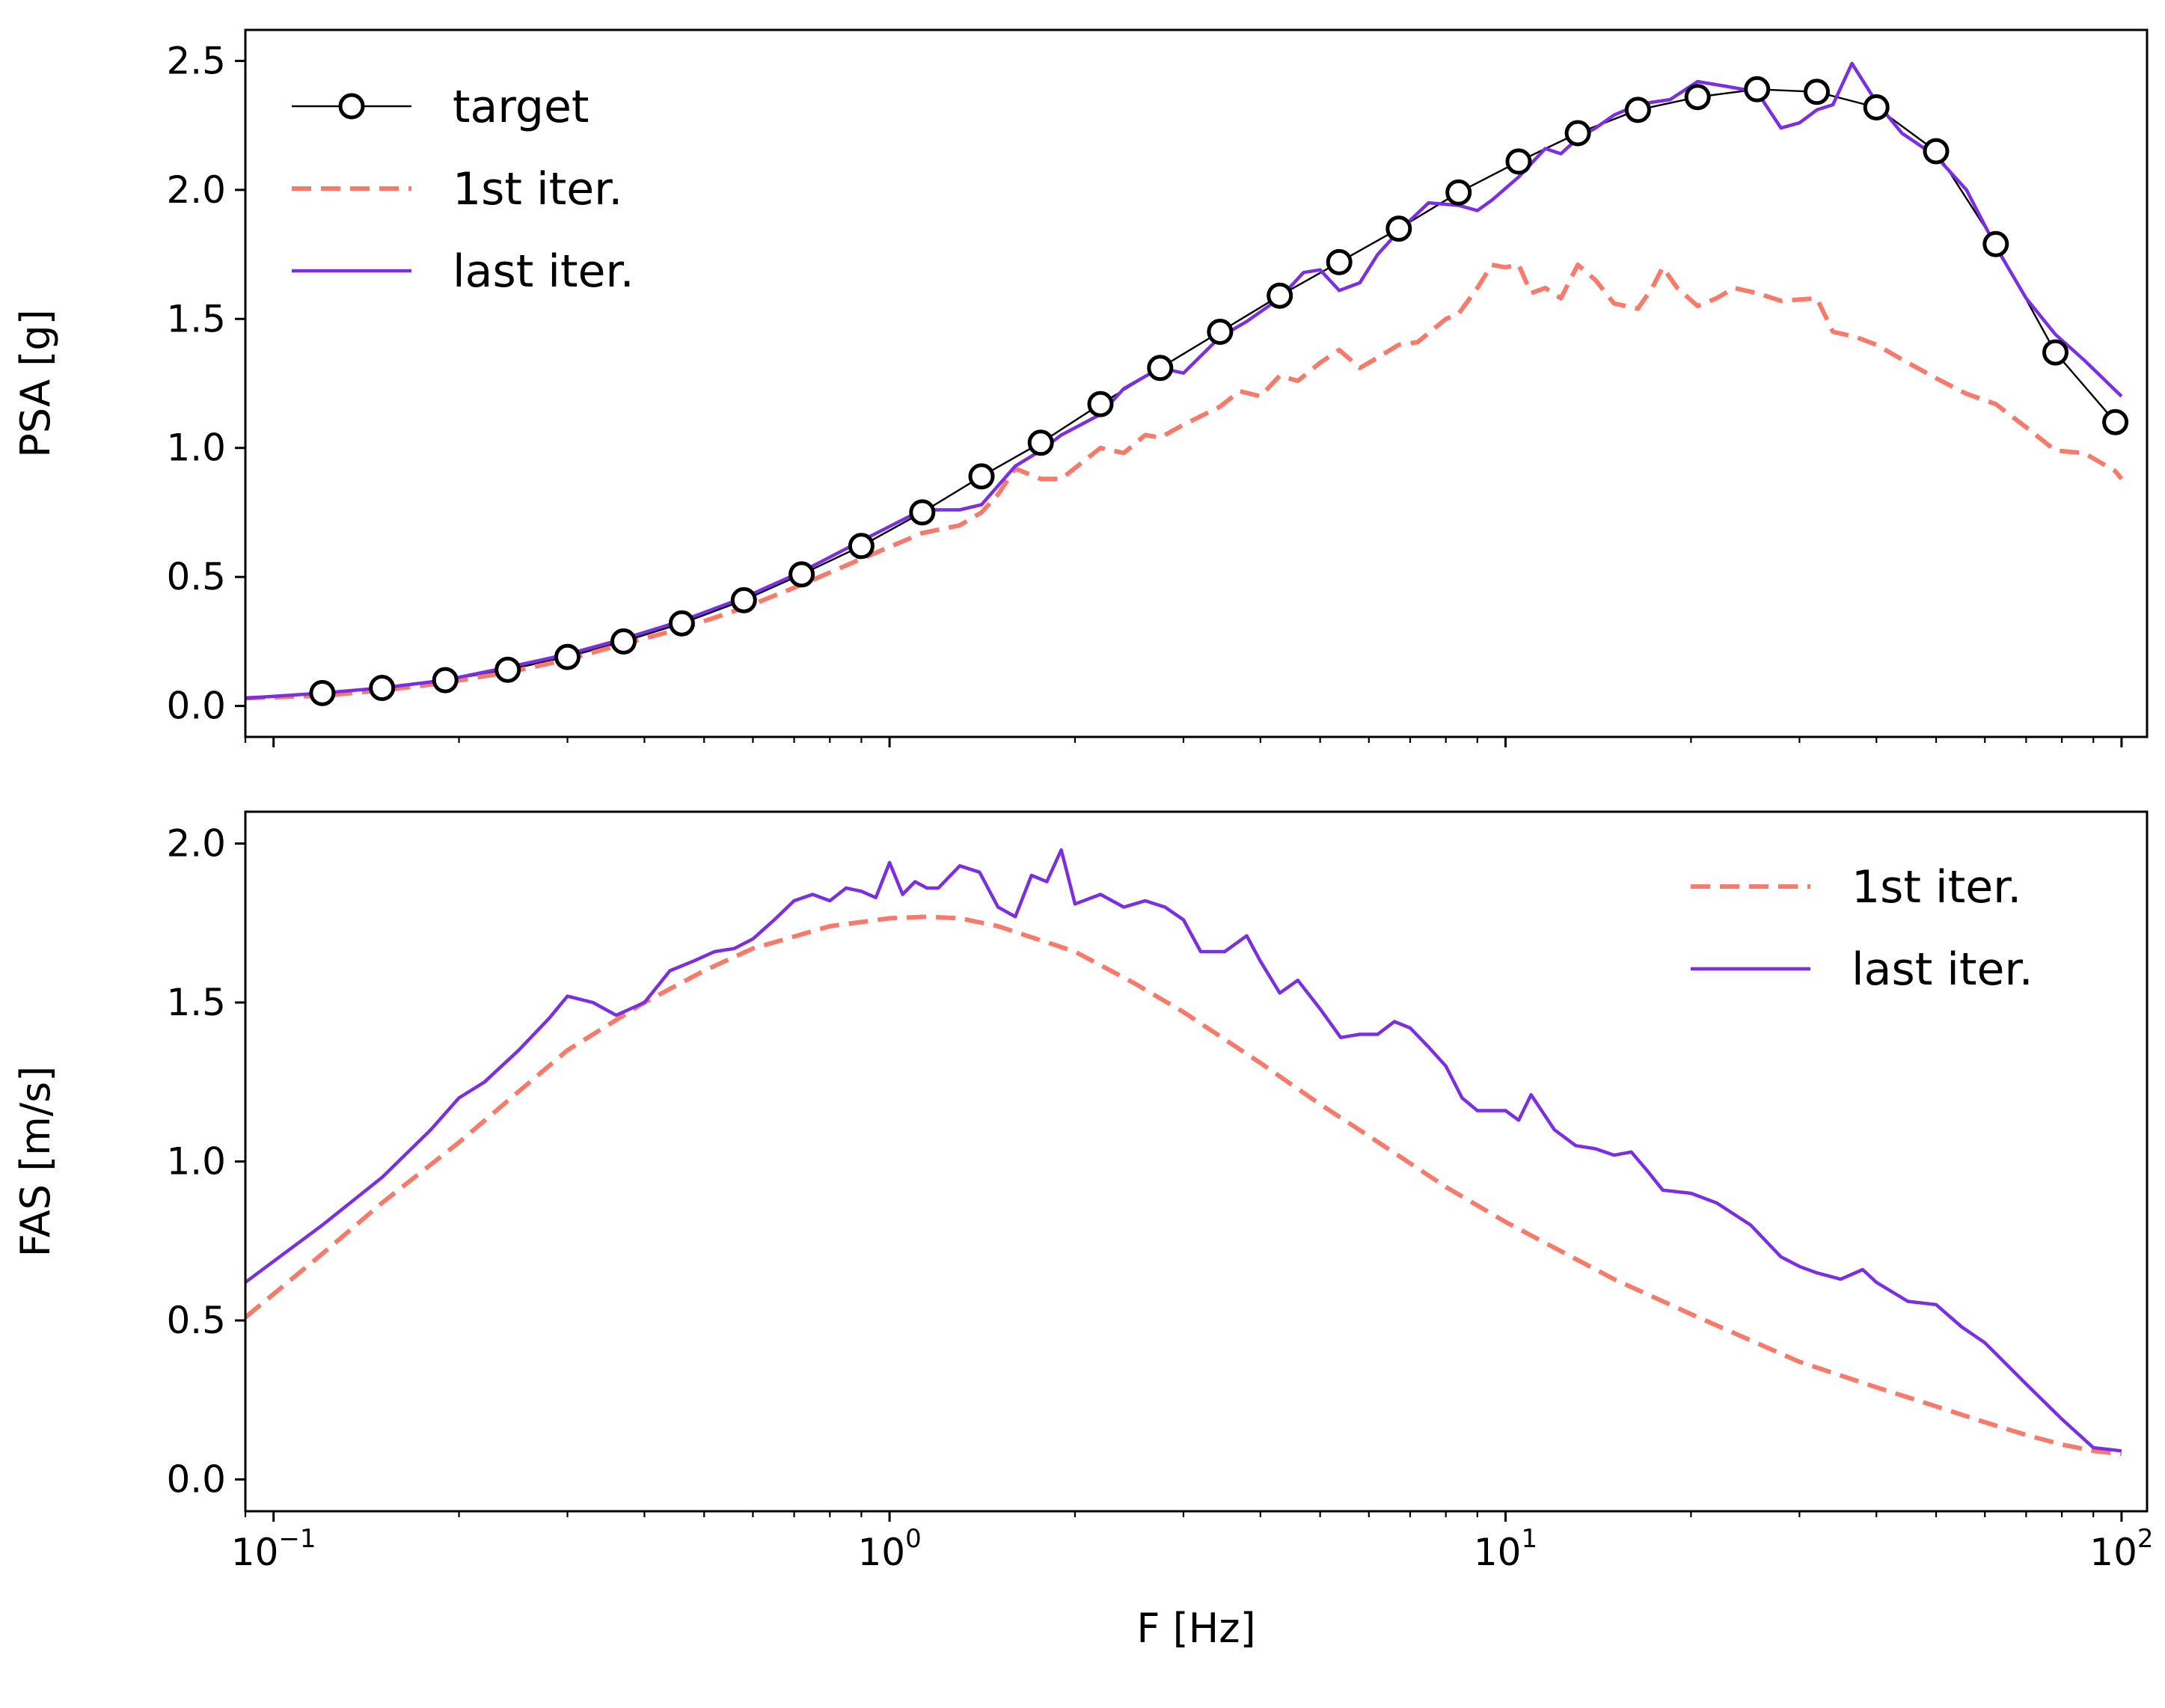 The width and height of the screenshot is (2165, 1708). What do you see at coordinates (537, 189) in the screenshot?
I see `psa-legend-1st-iter-label: 1st iter.` at bounding box center [537, 189].